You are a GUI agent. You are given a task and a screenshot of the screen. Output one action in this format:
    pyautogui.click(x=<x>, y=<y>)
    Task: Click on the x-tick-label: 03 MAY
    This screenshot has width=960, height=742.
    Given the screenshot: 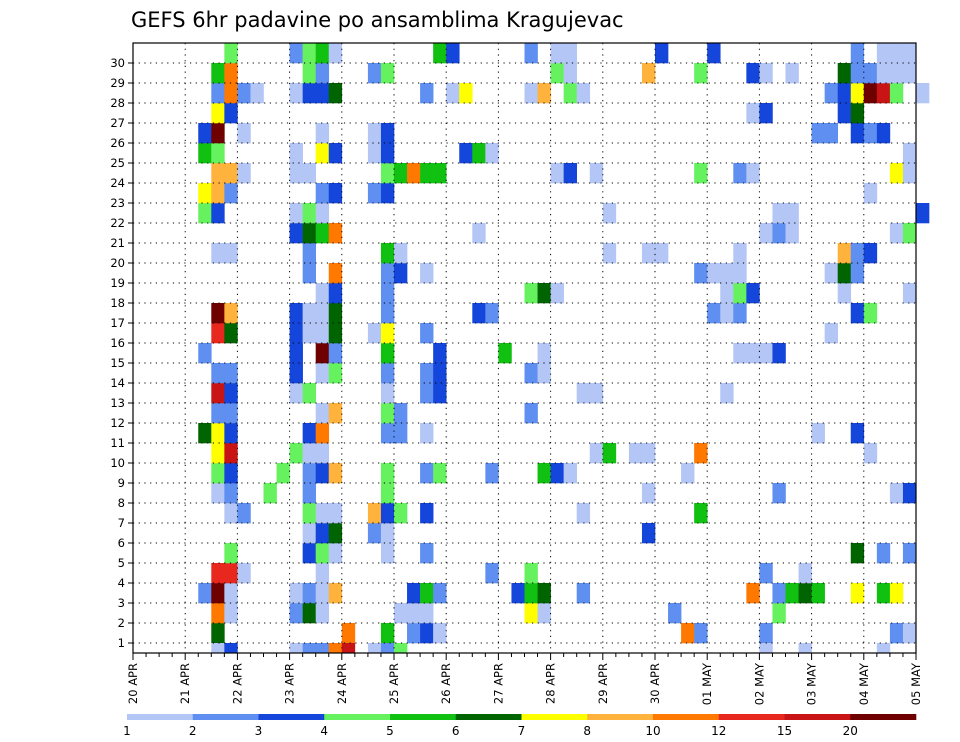 What is the action you would take?
    pyautogui.click(x=812, y=683)
    